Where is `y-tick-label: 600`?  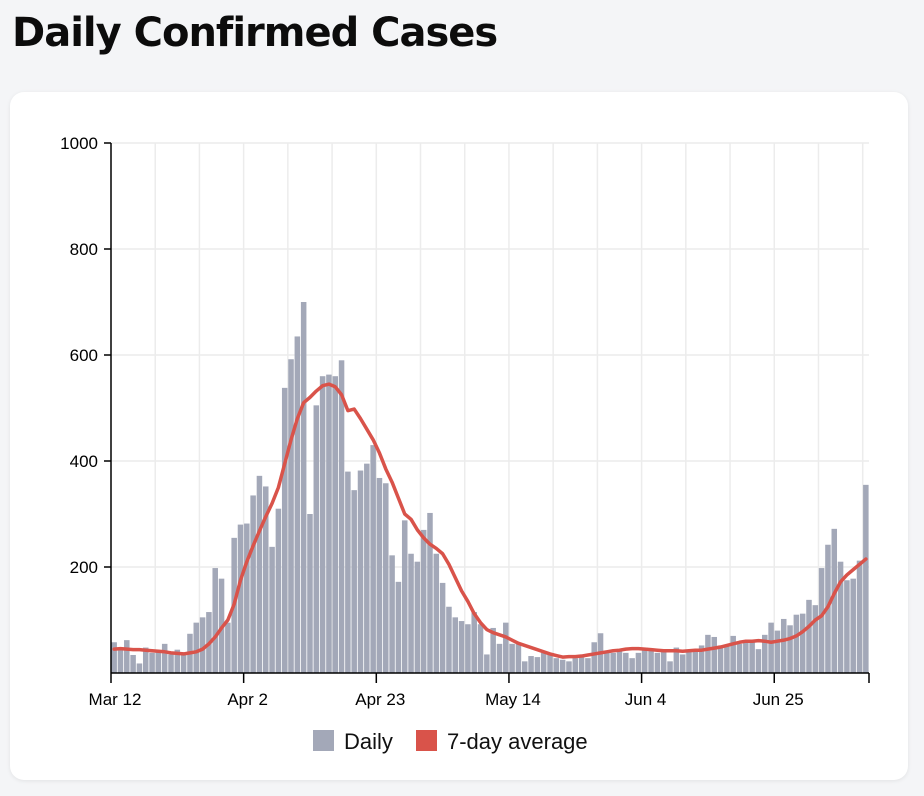 y-tick-label: 600 is located at coordinates (84, 355).